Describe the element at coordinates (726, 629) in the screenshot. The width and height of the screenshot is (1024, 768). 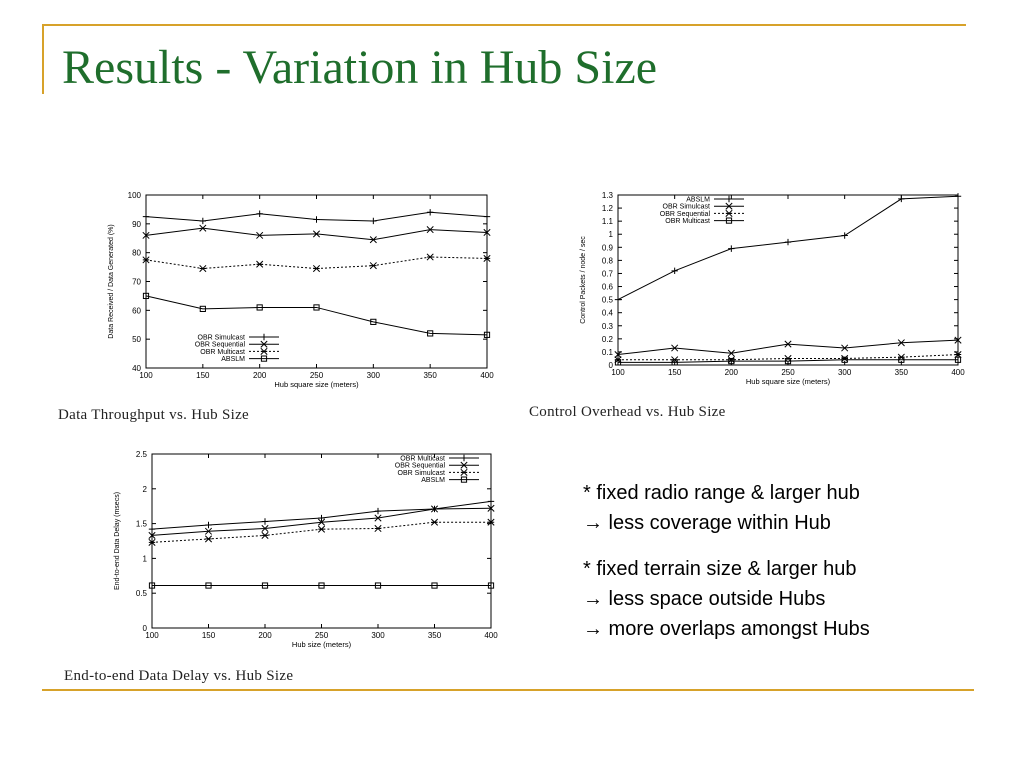
I see `note-line: → more overlaps amongst Hubs` at that location.